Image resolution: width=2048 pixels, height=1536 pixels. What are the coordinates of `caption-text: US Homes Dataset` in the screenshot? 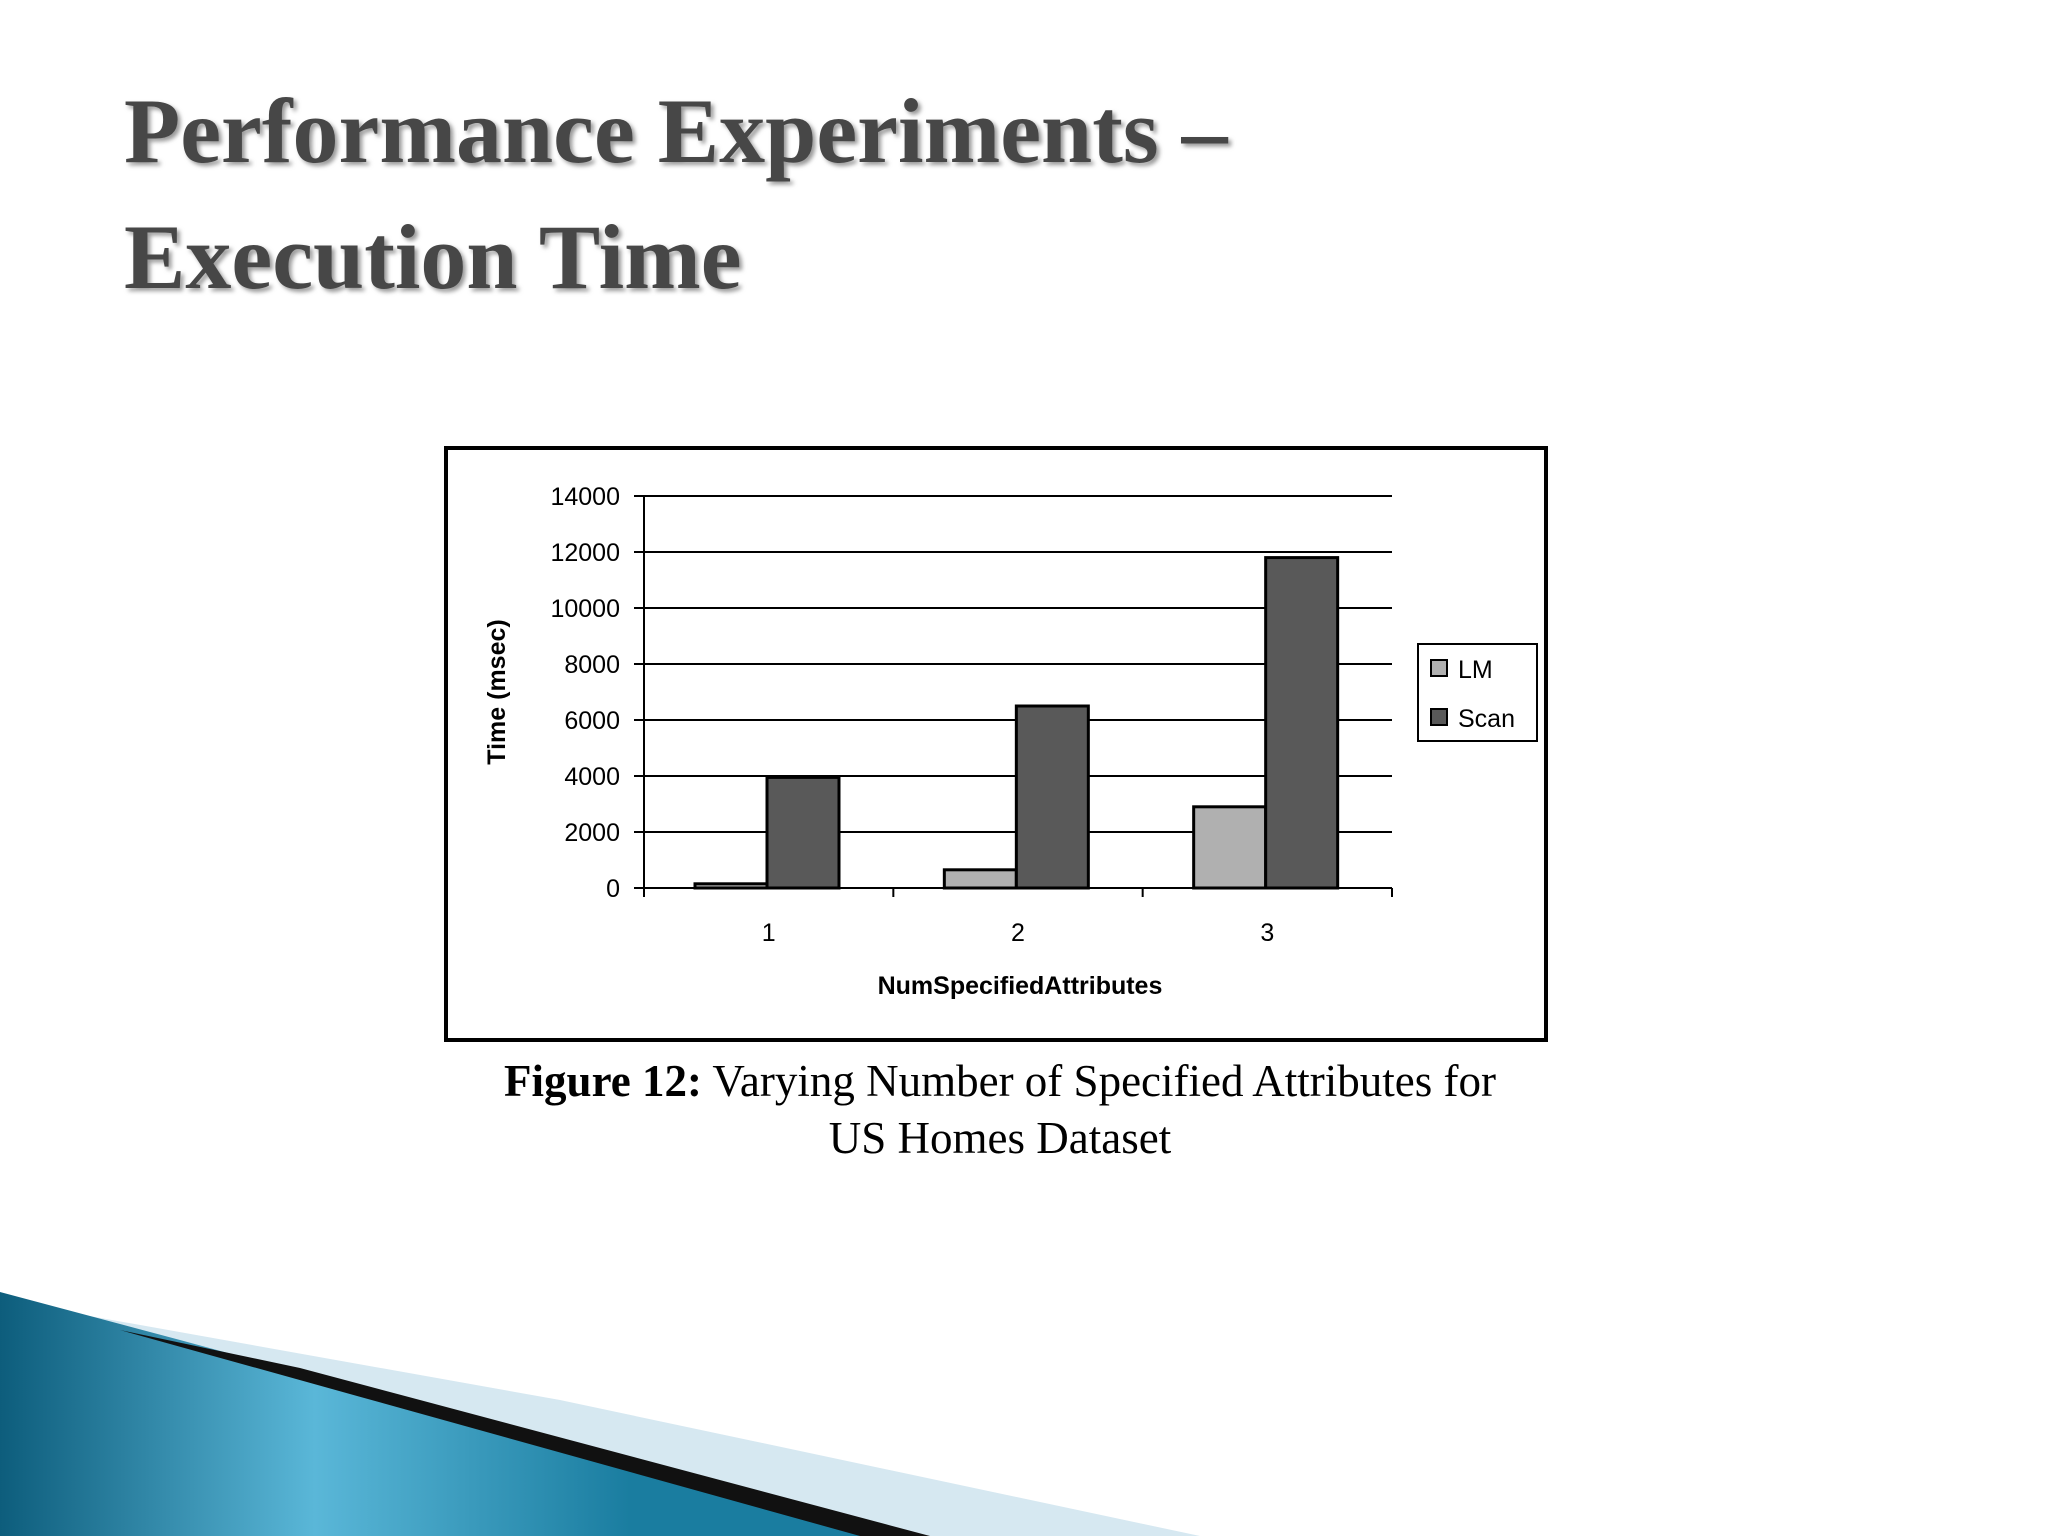 It's located at (1000, 1138).